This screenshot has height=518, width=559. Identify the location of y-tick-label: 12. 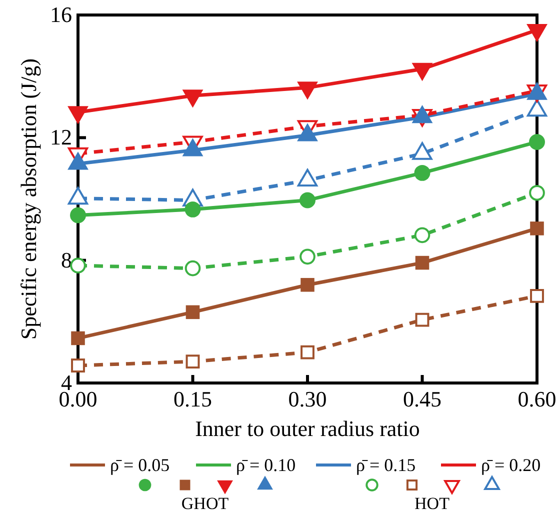
(61, 137).